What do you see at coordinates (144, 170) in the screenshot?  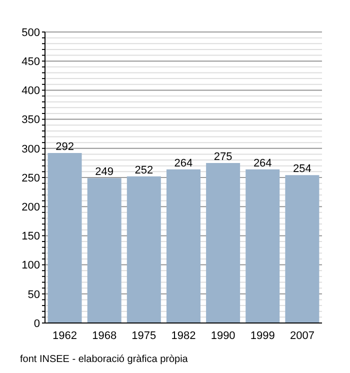 I see `data-label: 252` at bounding box center [144, 170].